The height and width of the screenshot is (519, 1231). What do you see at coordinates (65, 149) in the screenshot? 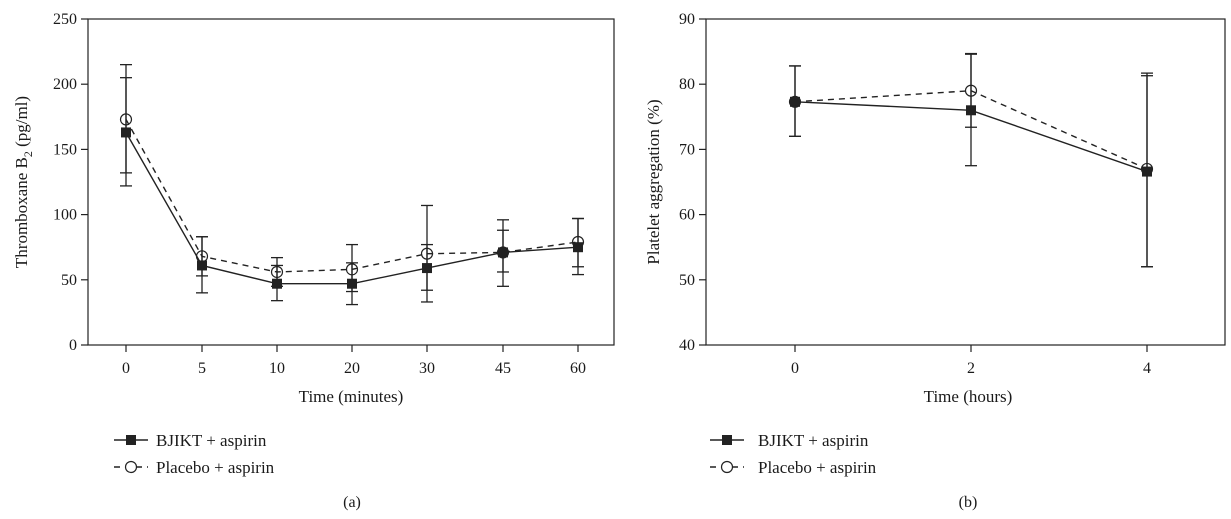
I see `y-tick-label-a-3: 150` at bounding box center [65, 149].